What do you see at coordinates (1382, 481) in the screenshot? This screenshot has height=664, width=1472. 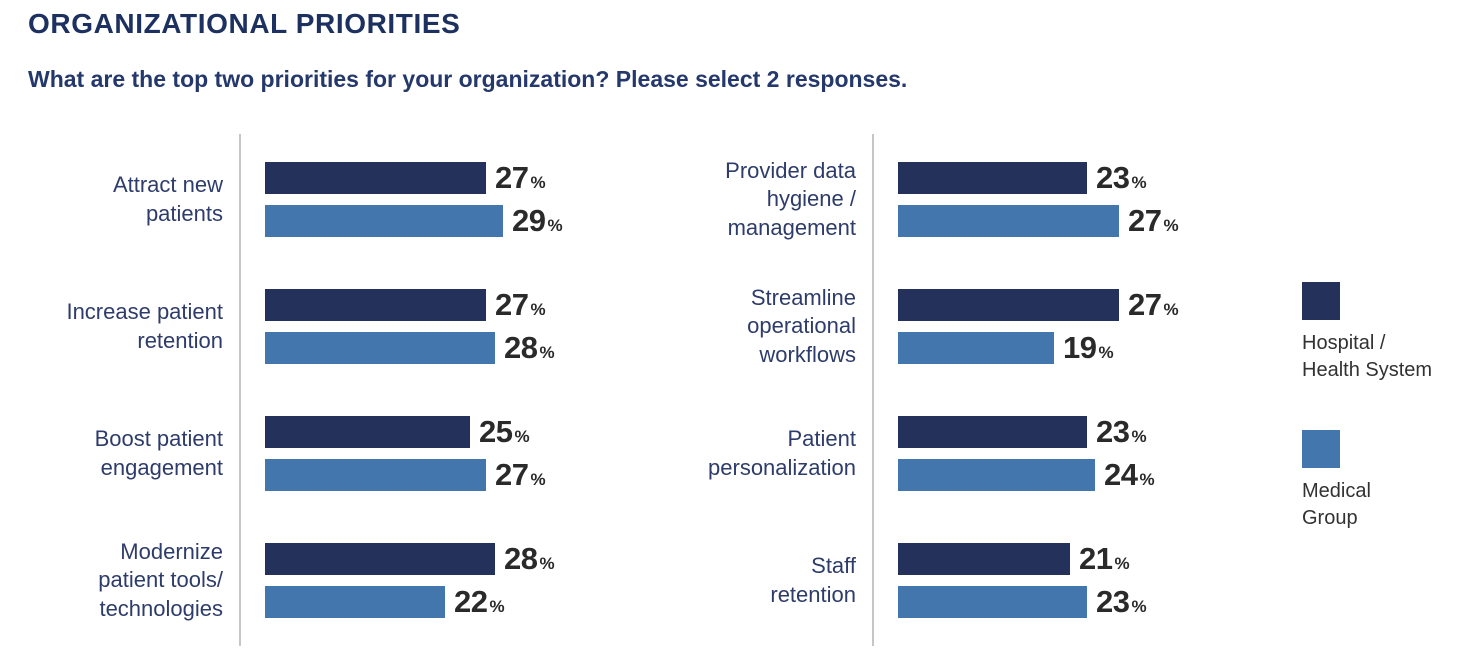 I see `legend-item-medical-group: Medical Group` at bounding box center [1382, 481].